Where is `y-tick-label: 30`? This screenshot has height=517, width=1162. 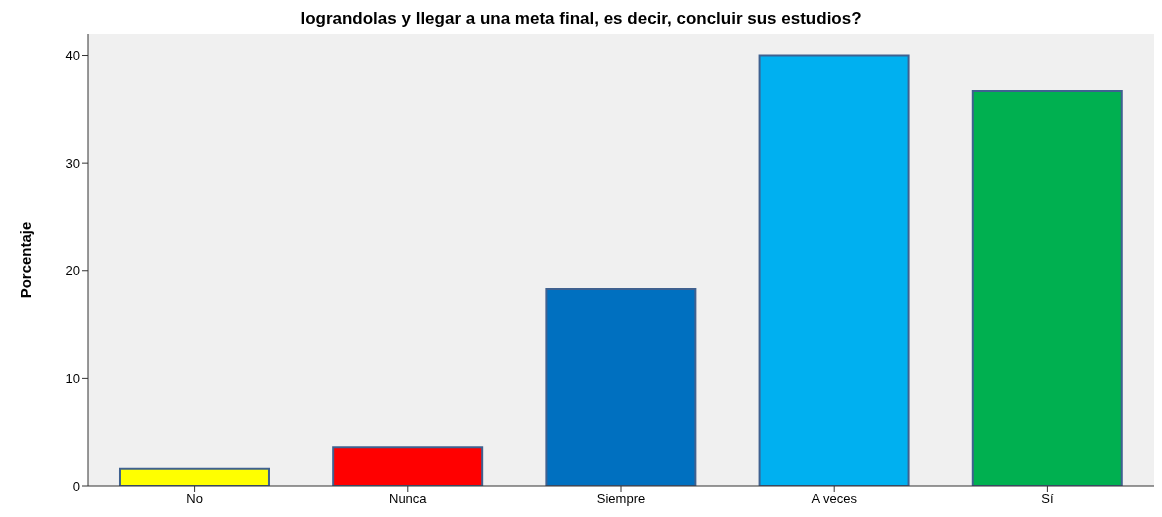 y-tick-label: 30 is located at coordinates (72, 163).